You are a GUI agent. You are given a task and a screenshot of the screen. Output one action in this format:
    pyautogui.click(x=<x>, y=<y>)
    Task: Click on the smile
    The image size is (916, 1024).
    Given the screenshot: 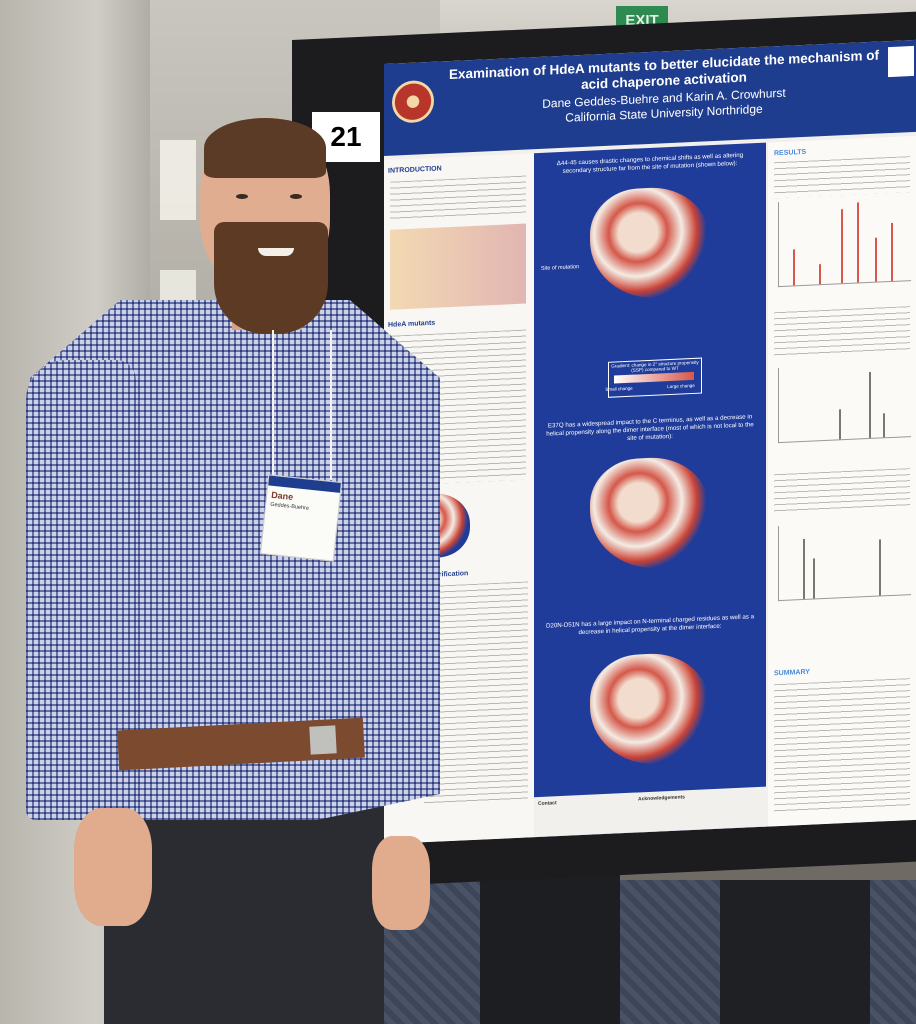 What is the action you would take?
    pyautogui.click(x=276, y=252)
    